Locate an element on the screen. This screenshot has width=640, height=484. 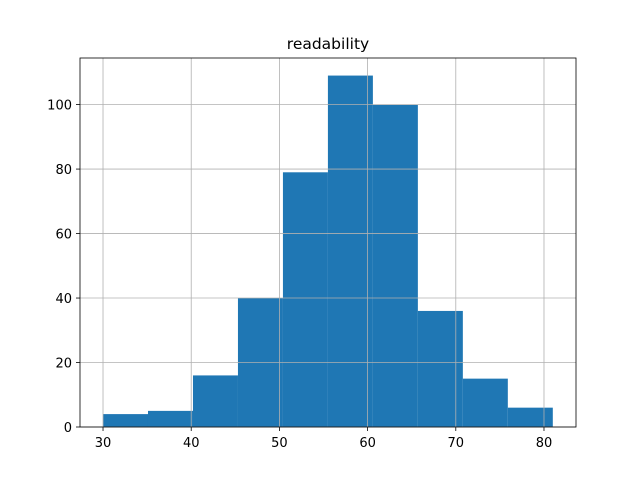
x-tick-label: 80 is located at coordinates (544, 443).